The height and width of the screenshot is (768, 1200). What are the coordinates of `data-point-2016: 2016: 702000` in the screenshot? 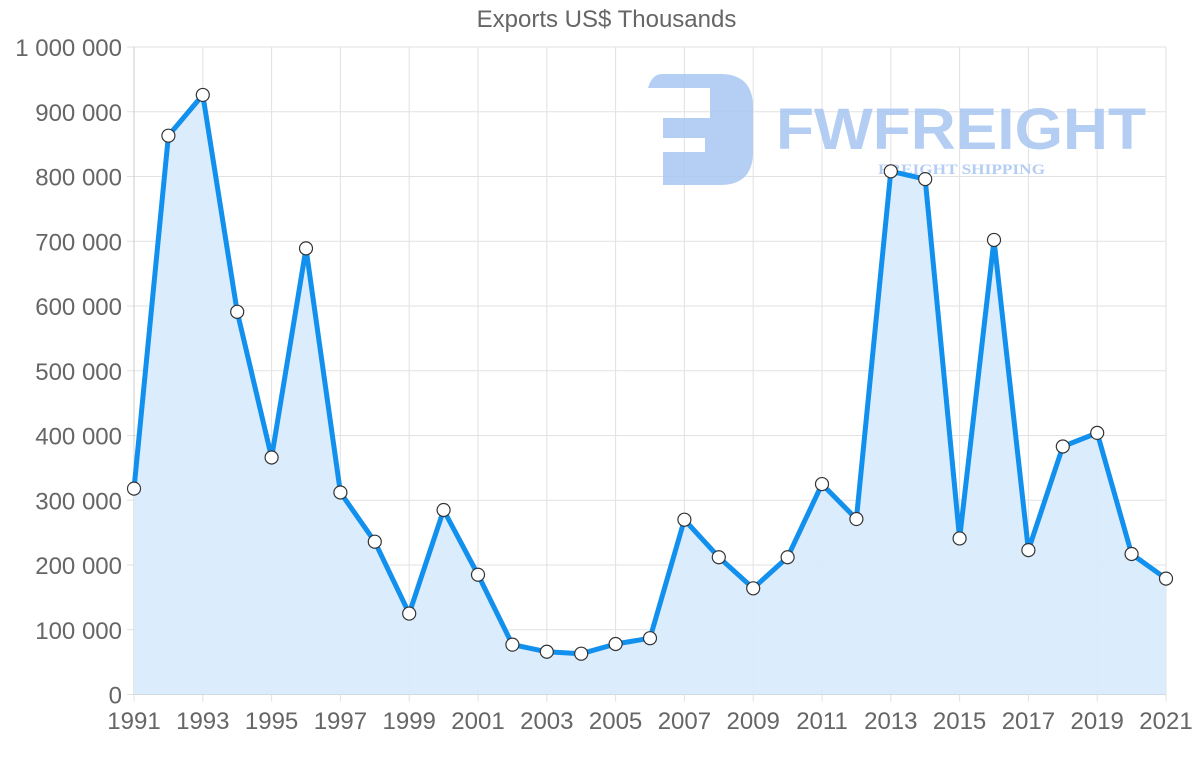 It's located at (994, 240).